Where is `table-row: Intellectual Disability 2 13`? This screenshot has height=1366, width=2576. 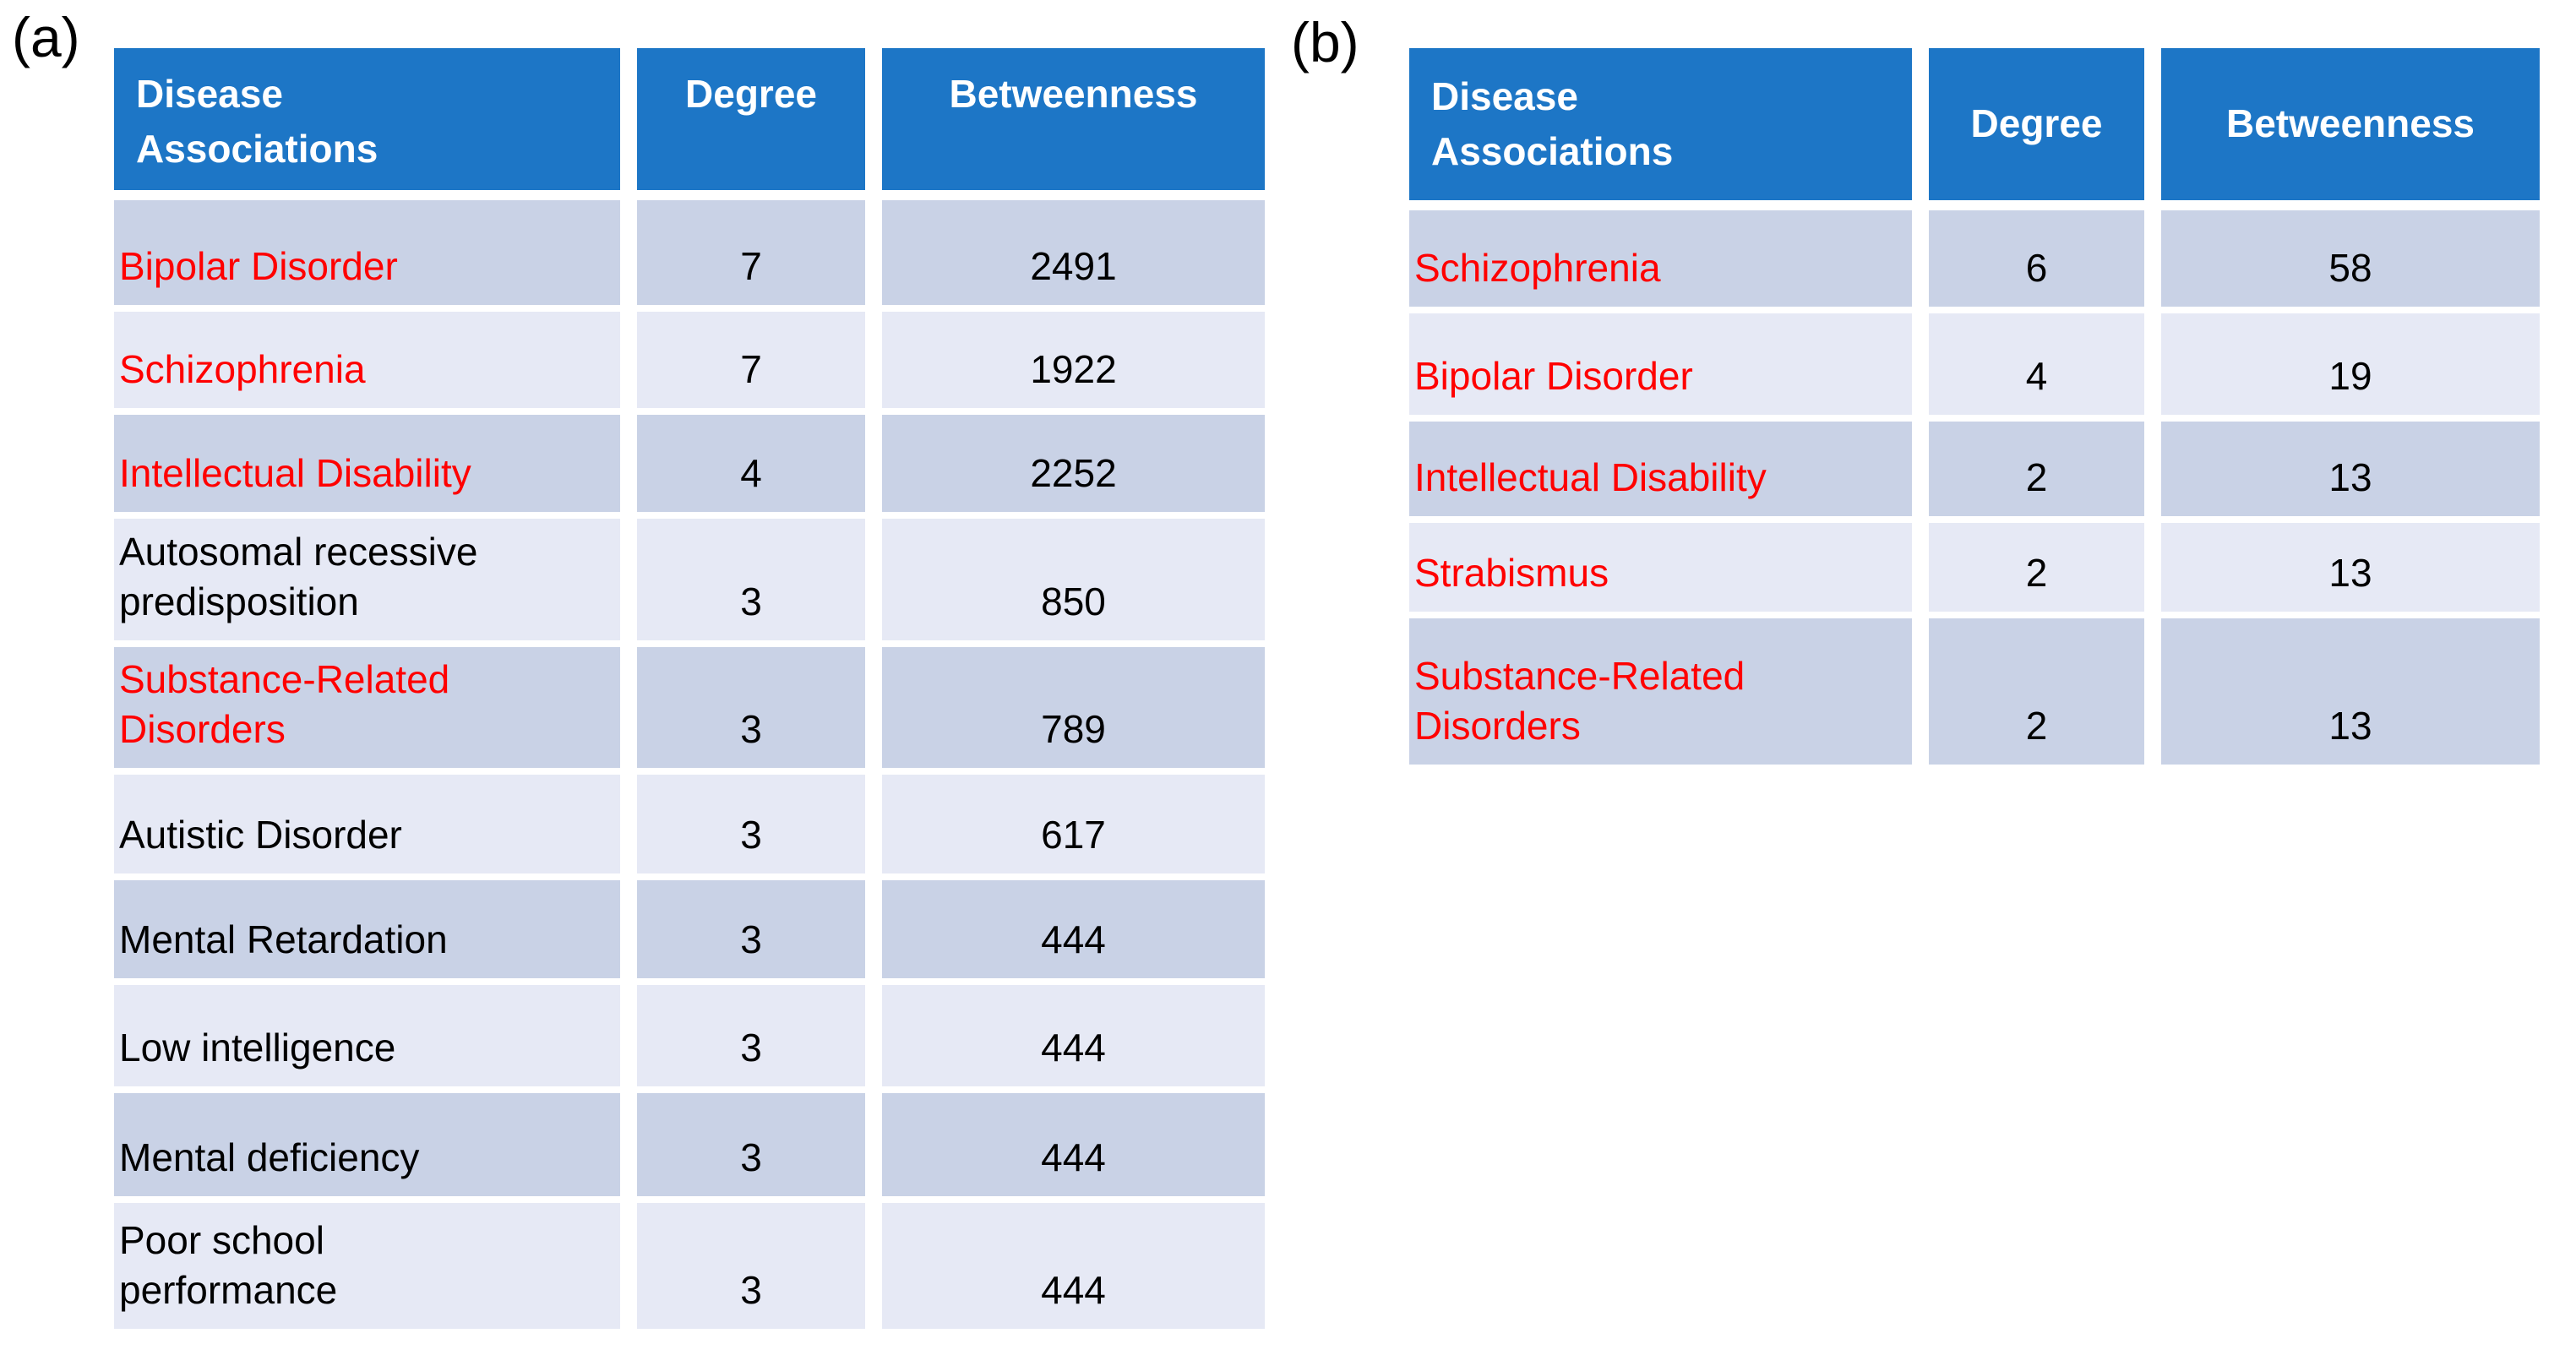
table-row: Intellectual Disability 2 13 is located at coordinates (1974, 469).